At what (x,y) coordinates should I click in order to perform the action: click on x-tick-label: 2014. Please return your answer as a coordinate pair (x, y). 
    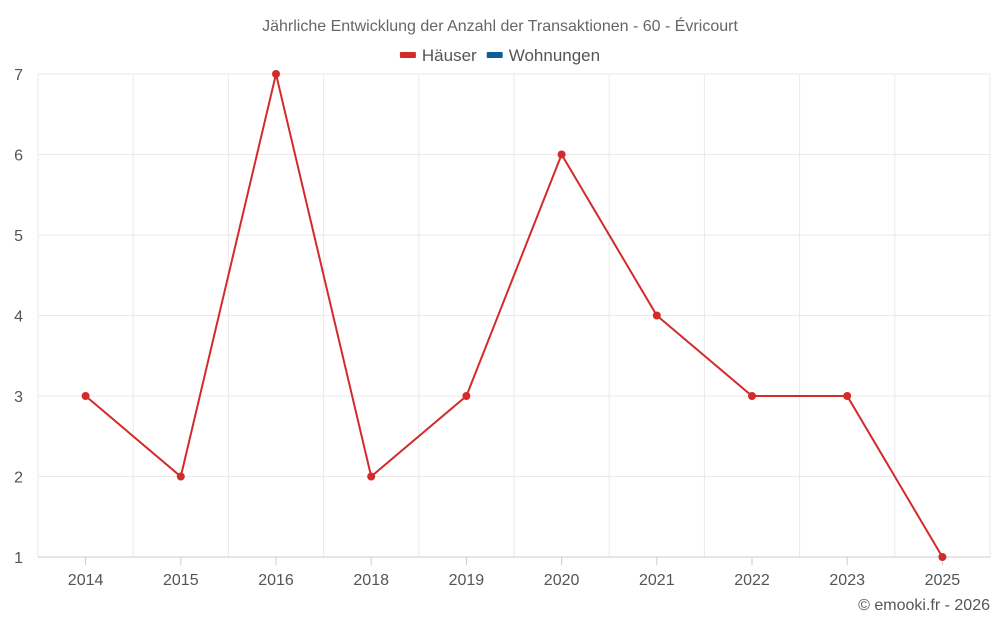
    Looking at the image, I should click on (86, 580).